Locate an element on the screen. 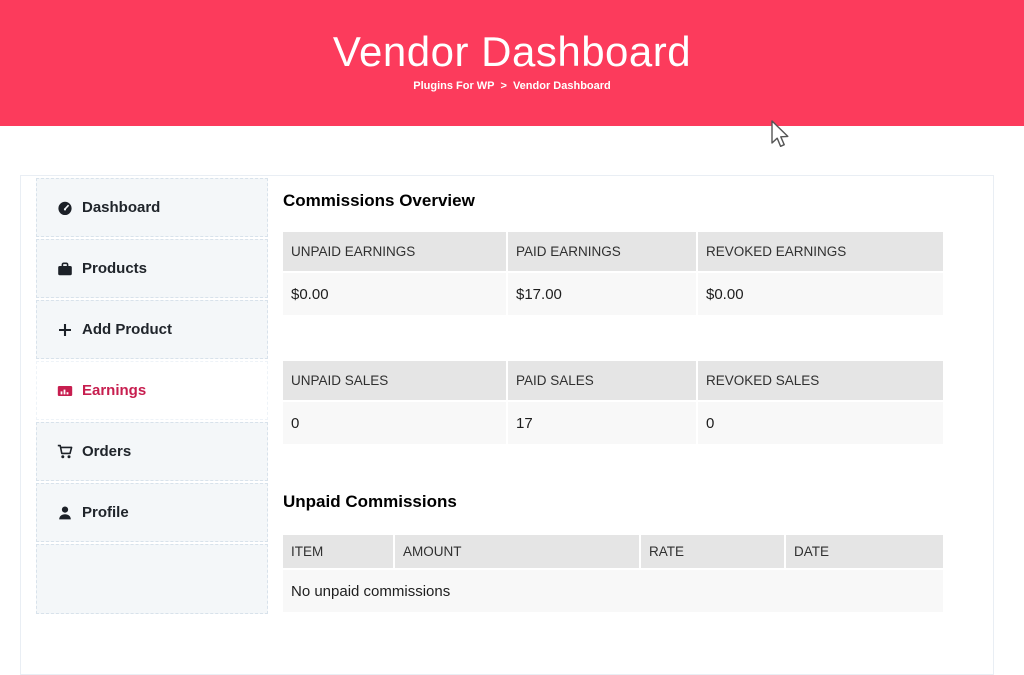  briefcase-icon is located at coordinates (65, 269).